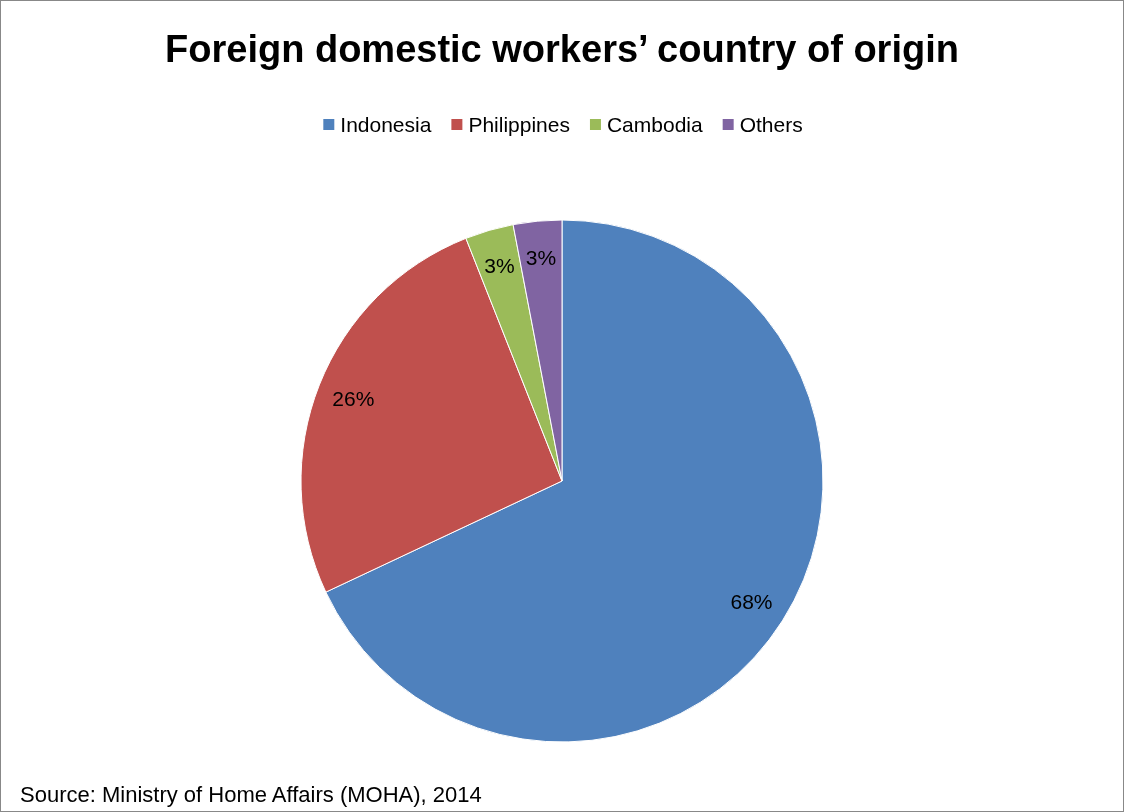  What do you see at coordinates (519, 124) in the screenshot?
I see `legend-label: Philippines` at bounding box center [519, 124].